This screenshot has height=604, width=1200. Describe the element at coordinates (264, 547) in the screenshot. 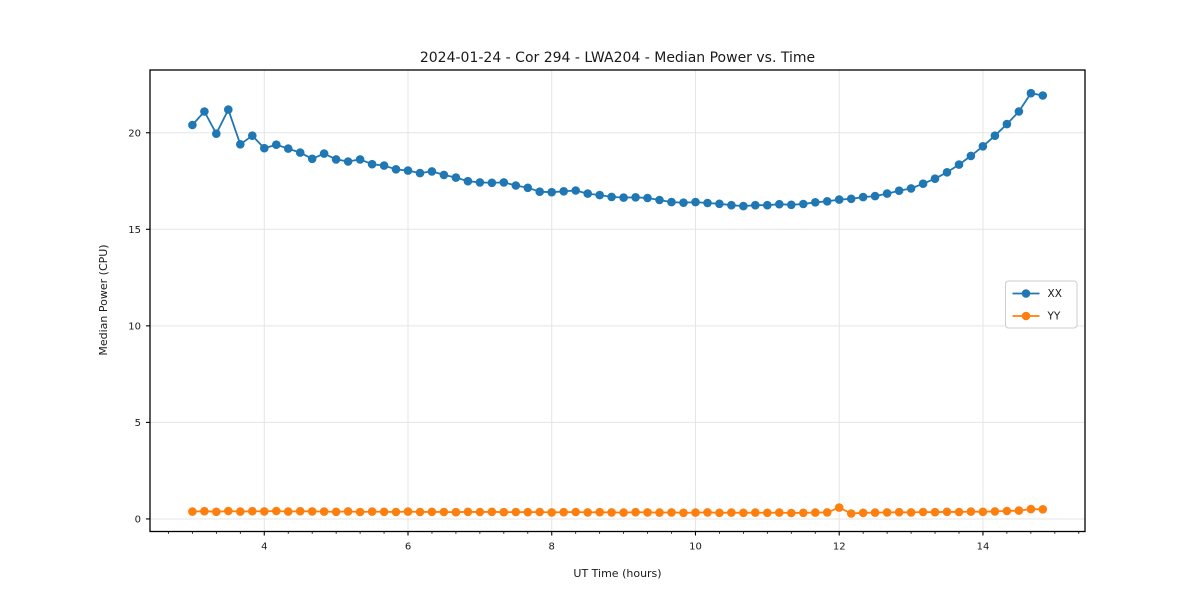

I see `x-tick-label: 4` at that location.